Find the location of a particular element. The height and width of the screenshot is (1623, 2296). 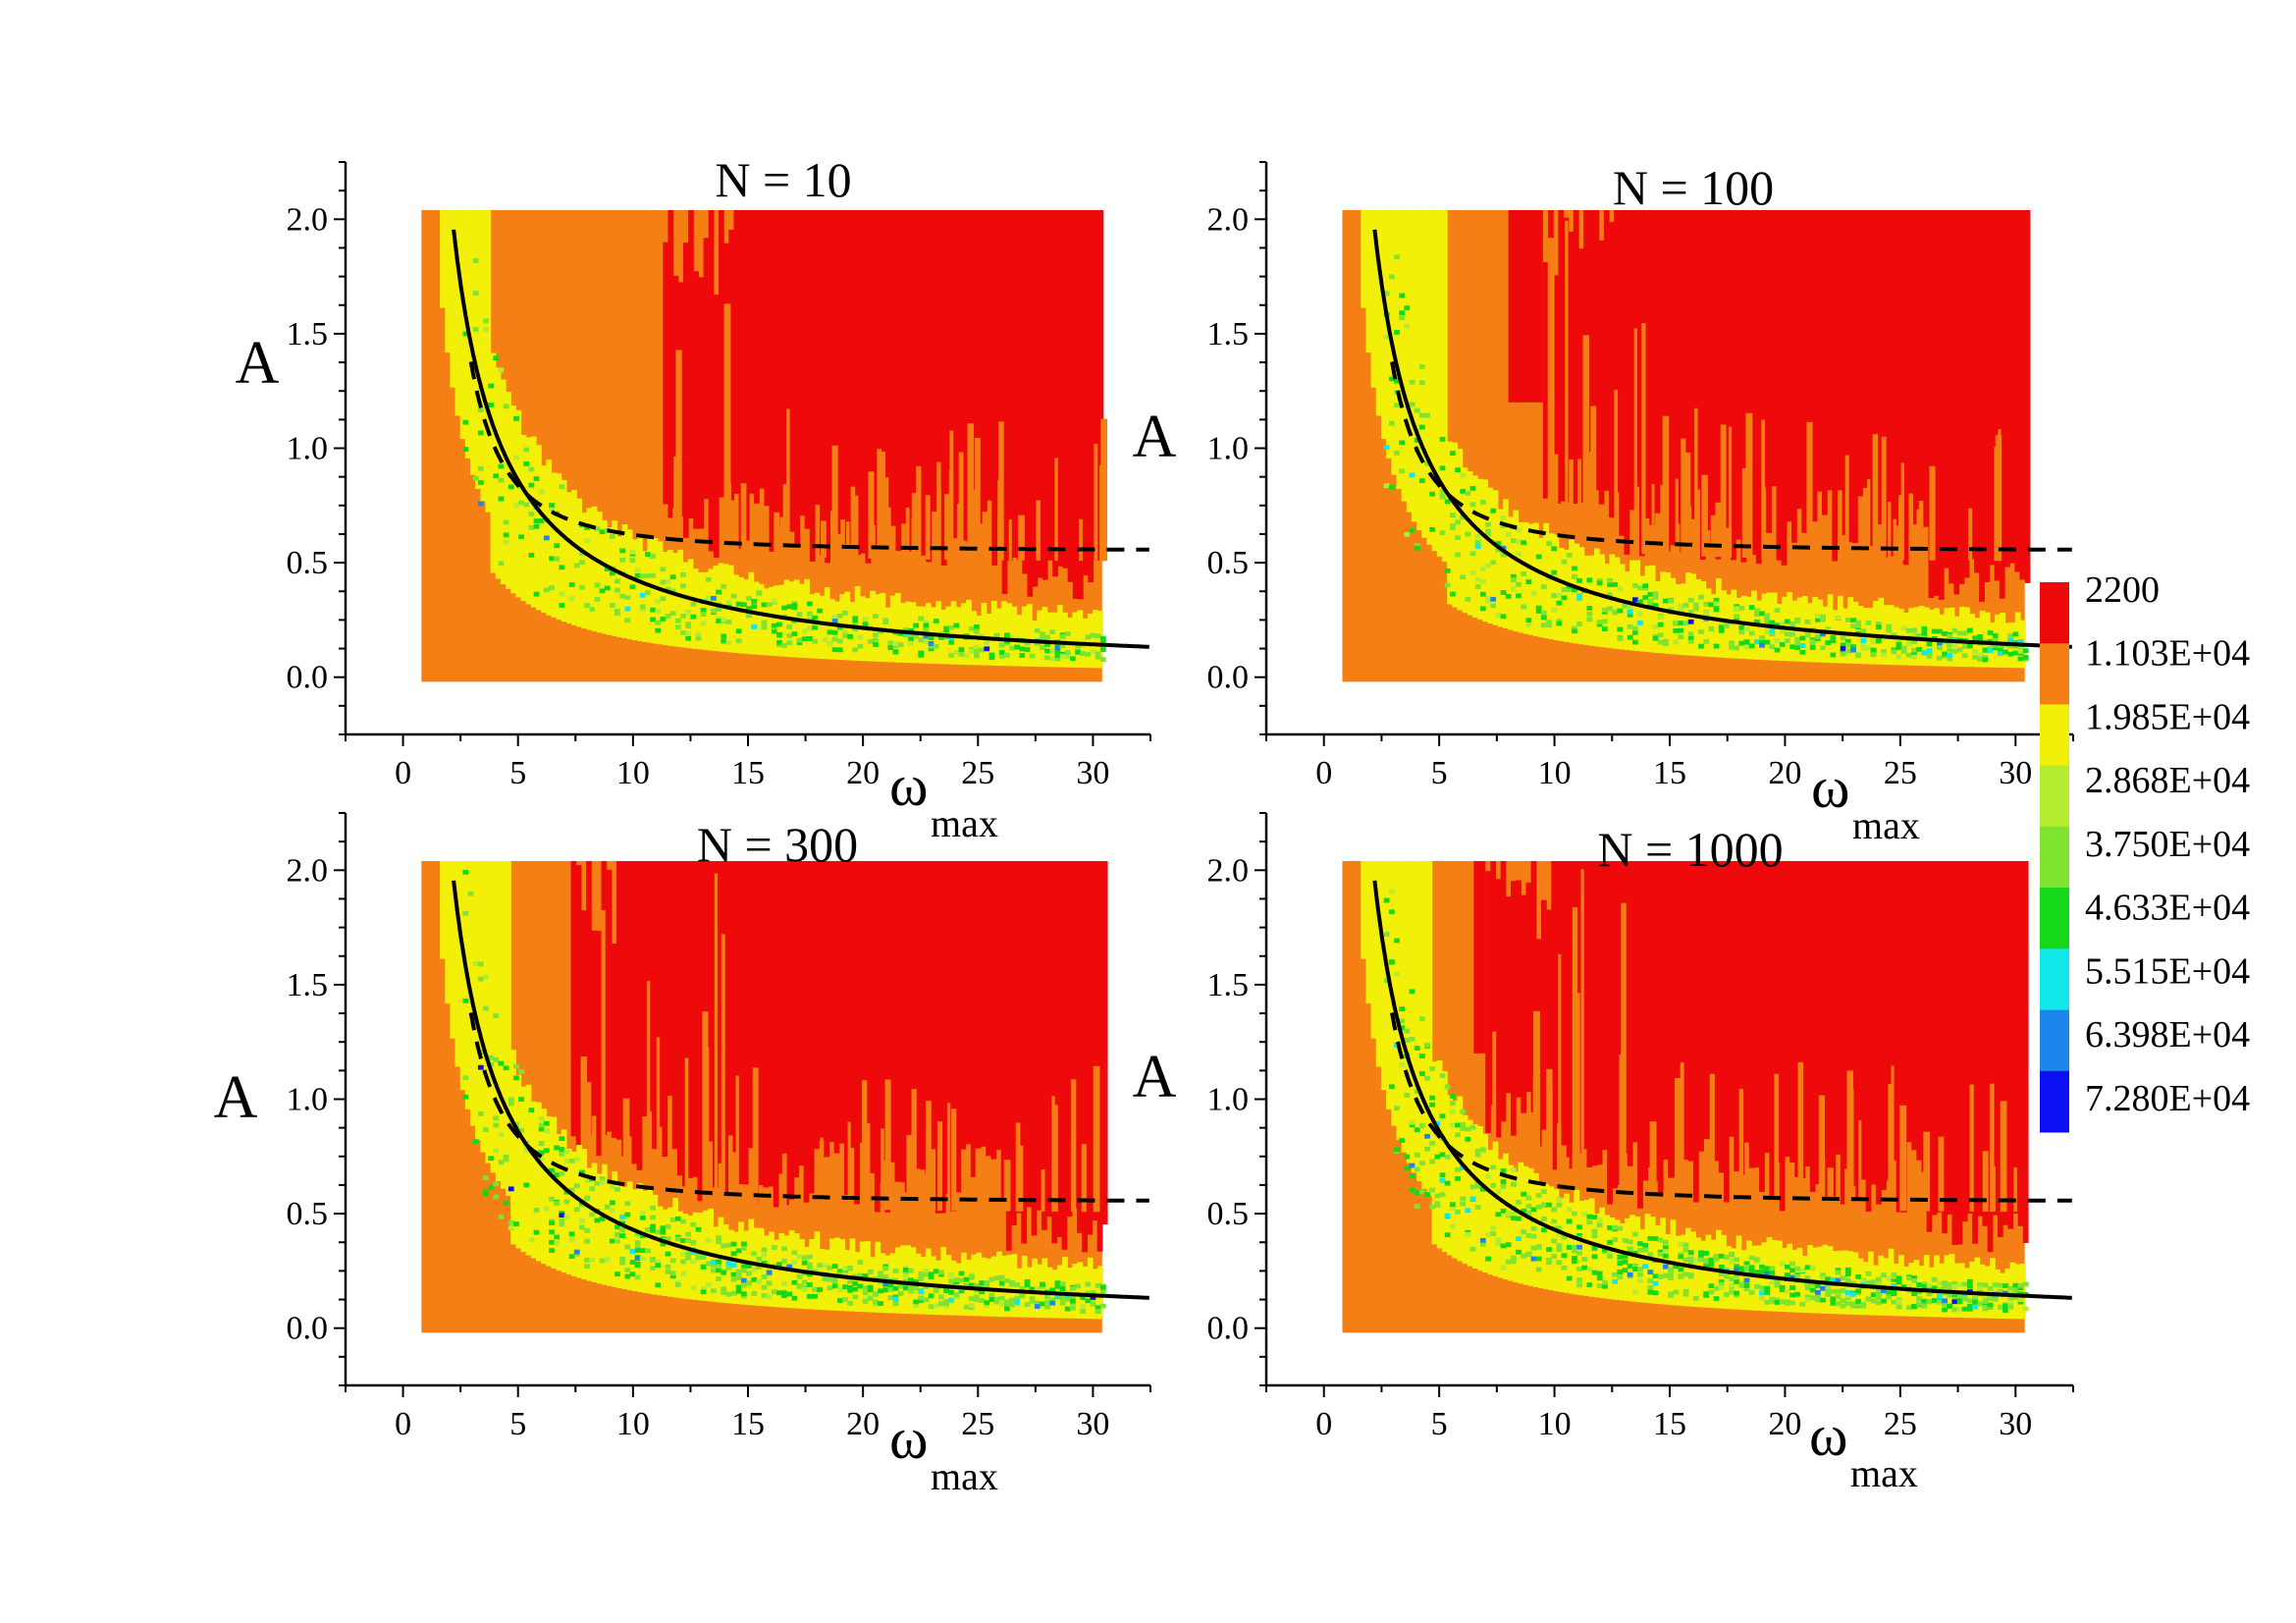

solid-curve is located at coordinates (800, 1090).